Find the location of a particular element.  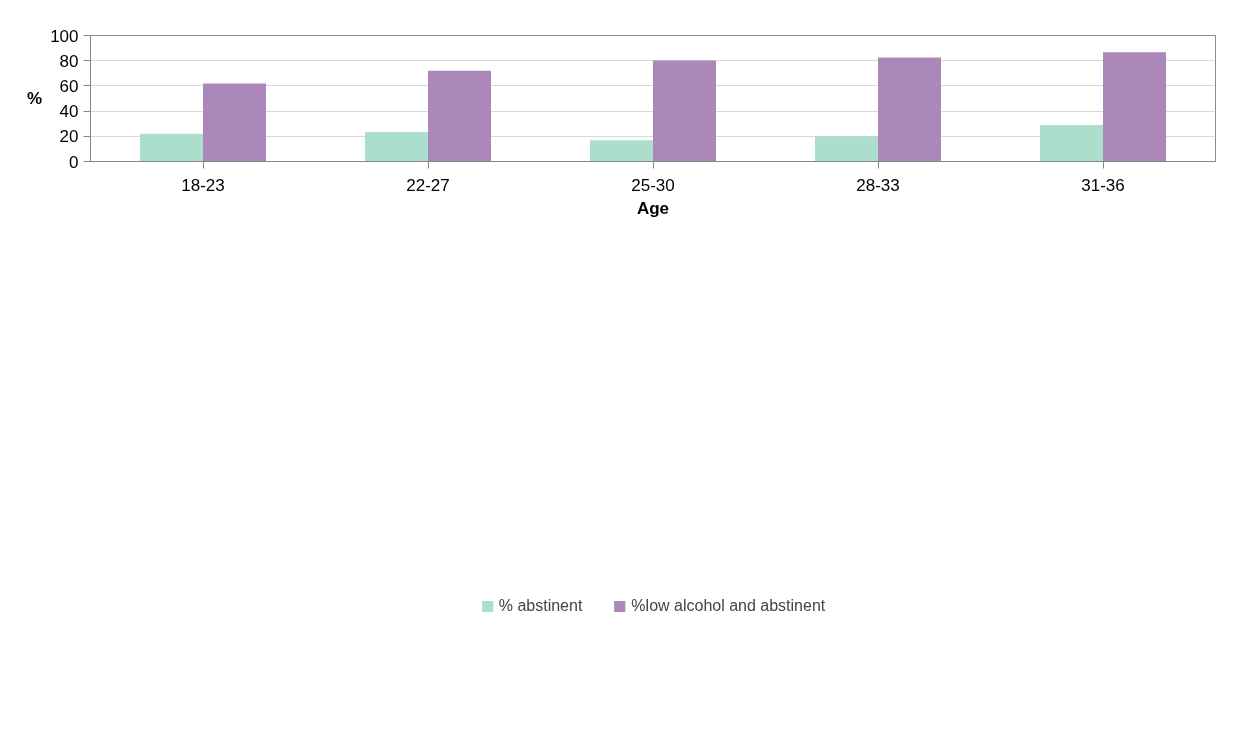

y-tick-label: 40 is located at coordinates (69, 112).